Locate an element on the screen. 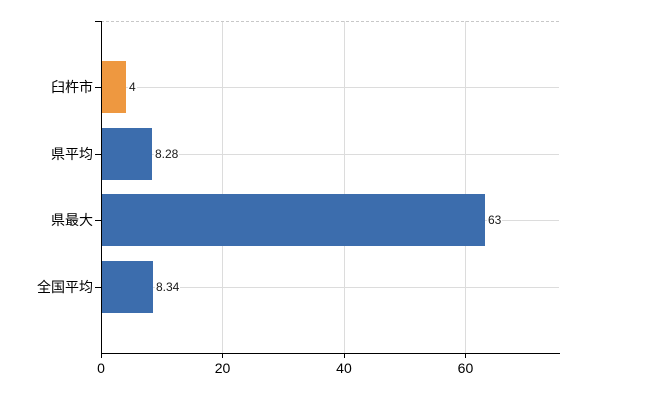 The width and height of the screenshot is (650, 400). bar-value-label: 8.34 is located at coordinates (168, 286).